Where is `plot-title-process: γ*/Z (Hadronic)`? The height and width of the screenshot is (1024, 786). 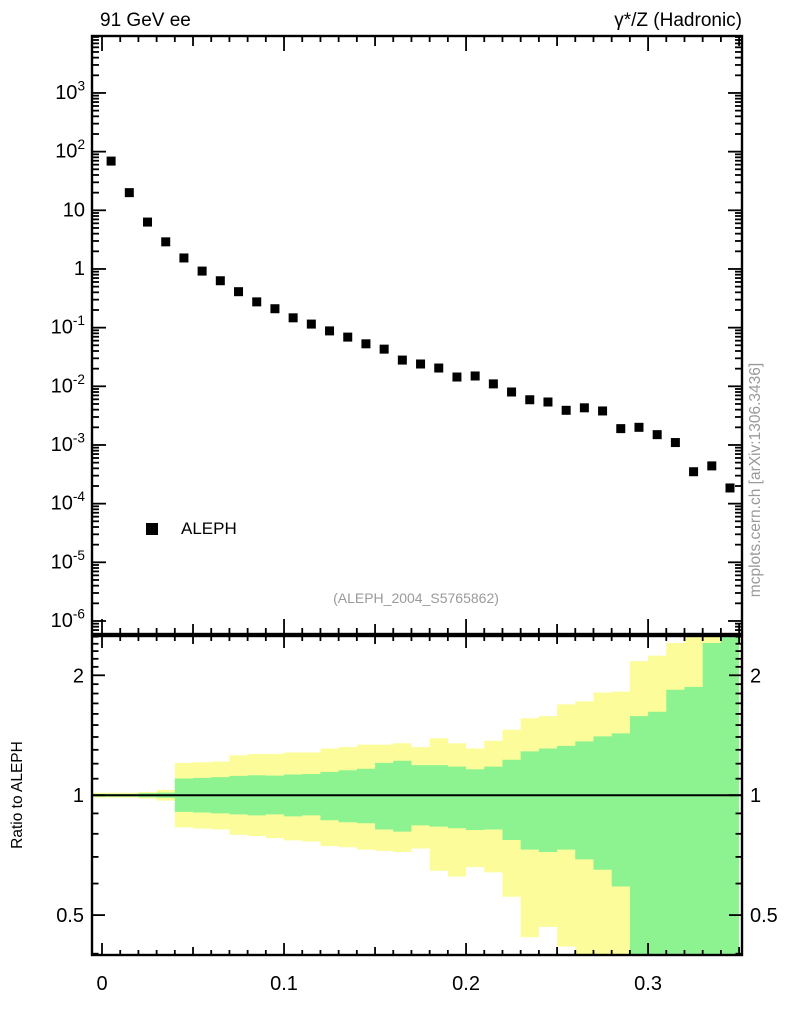 plot-title-process: γ*/Z (Hadronic) is located at coordinates (678, 20).